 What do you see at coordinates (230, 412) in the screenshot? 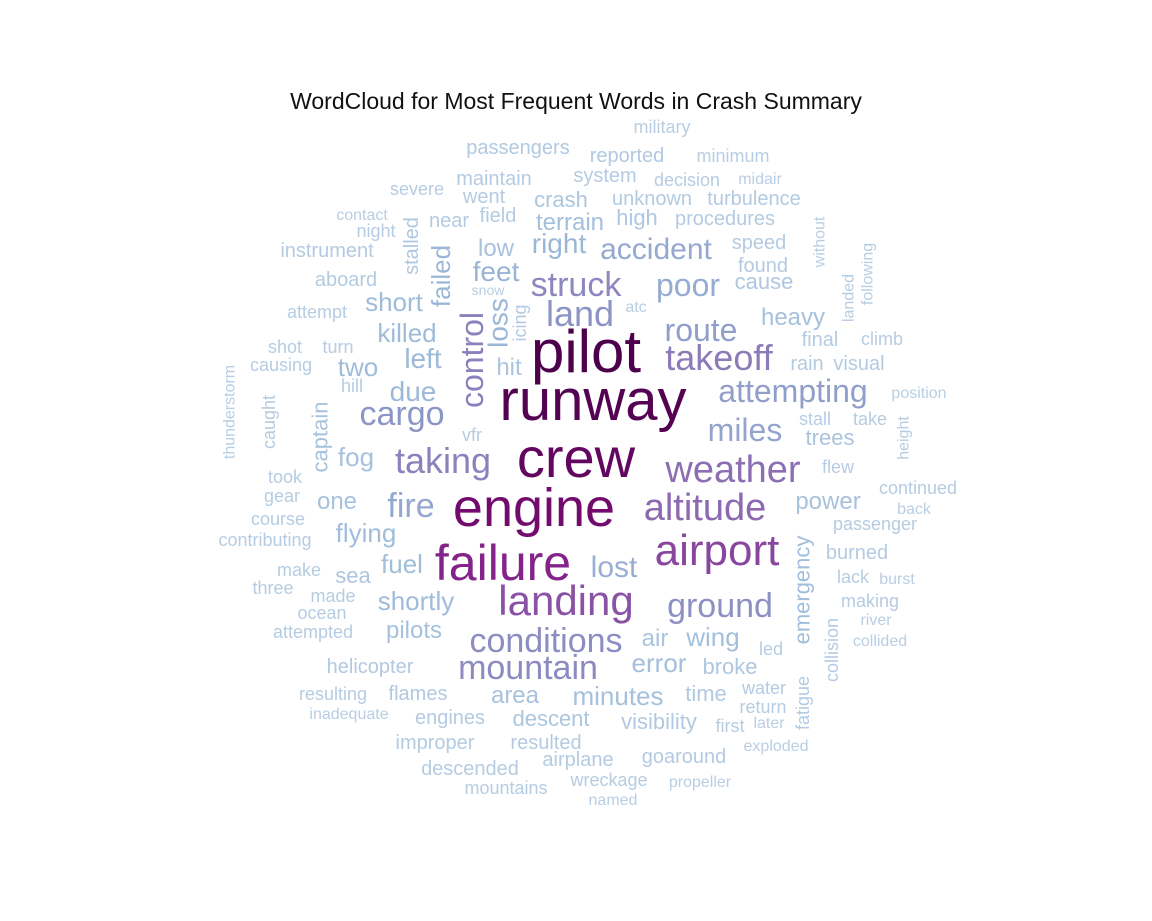
I see `word-thunderstorm: thunderstorm` at bounding box center [230, 412].